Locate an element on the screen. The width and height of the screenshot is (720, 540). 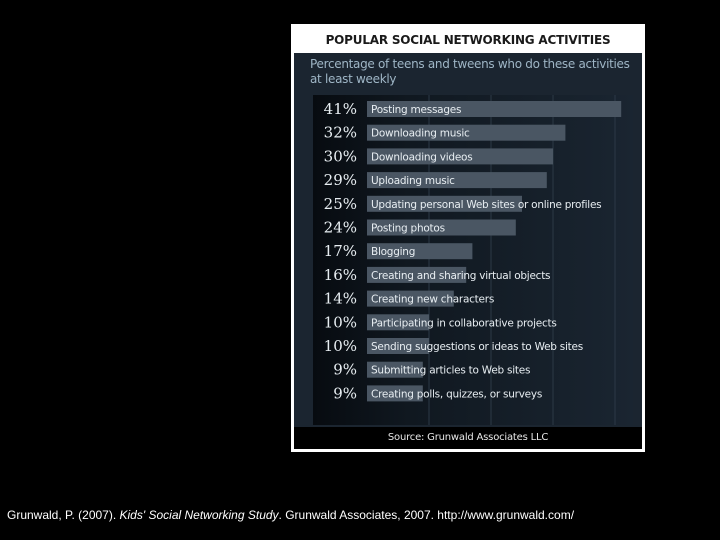
category-label-1: Posting messages is located at coordinates (416, 110).